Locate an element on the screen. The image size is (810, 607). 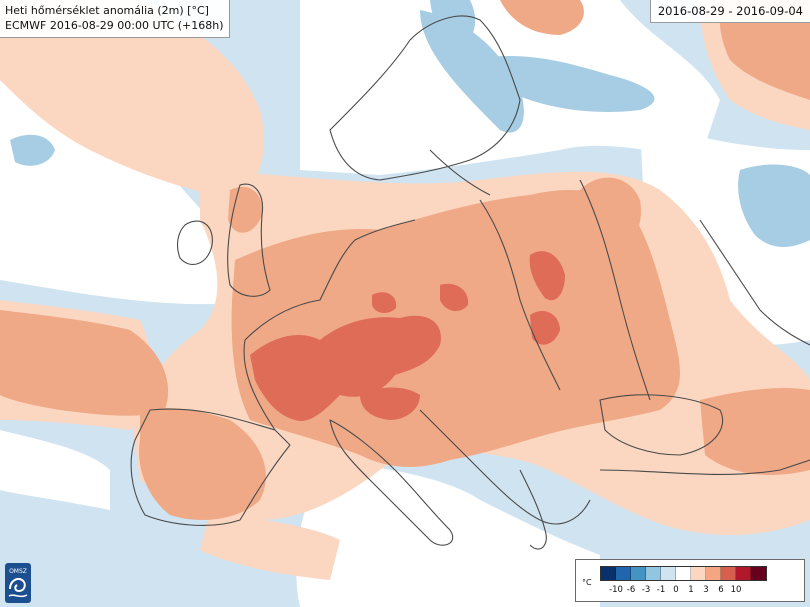
legend-tick-label: -6 is located at coordinates (631, 590).